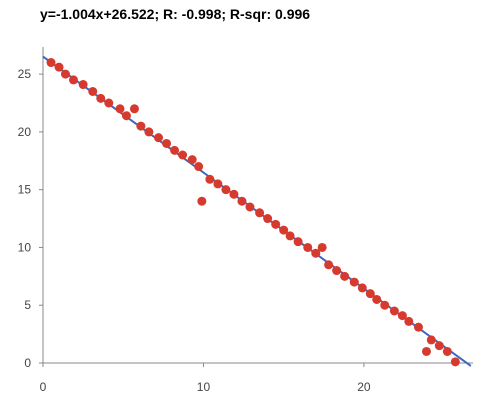 This screenshot has height=402, width=477. Describe the element at coordinates (204, 387) in the screenshot. I see `x-tick-label: 10` at that location.